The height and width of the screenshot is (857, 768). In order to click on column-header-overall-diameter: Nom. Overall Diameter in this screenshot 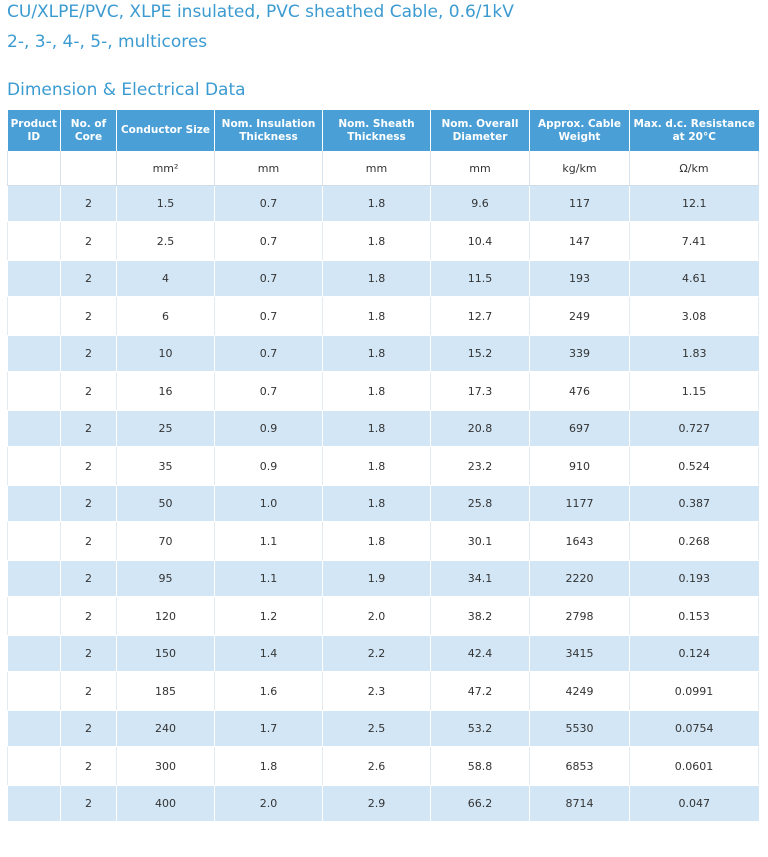, I will do `click(480, 130)`.